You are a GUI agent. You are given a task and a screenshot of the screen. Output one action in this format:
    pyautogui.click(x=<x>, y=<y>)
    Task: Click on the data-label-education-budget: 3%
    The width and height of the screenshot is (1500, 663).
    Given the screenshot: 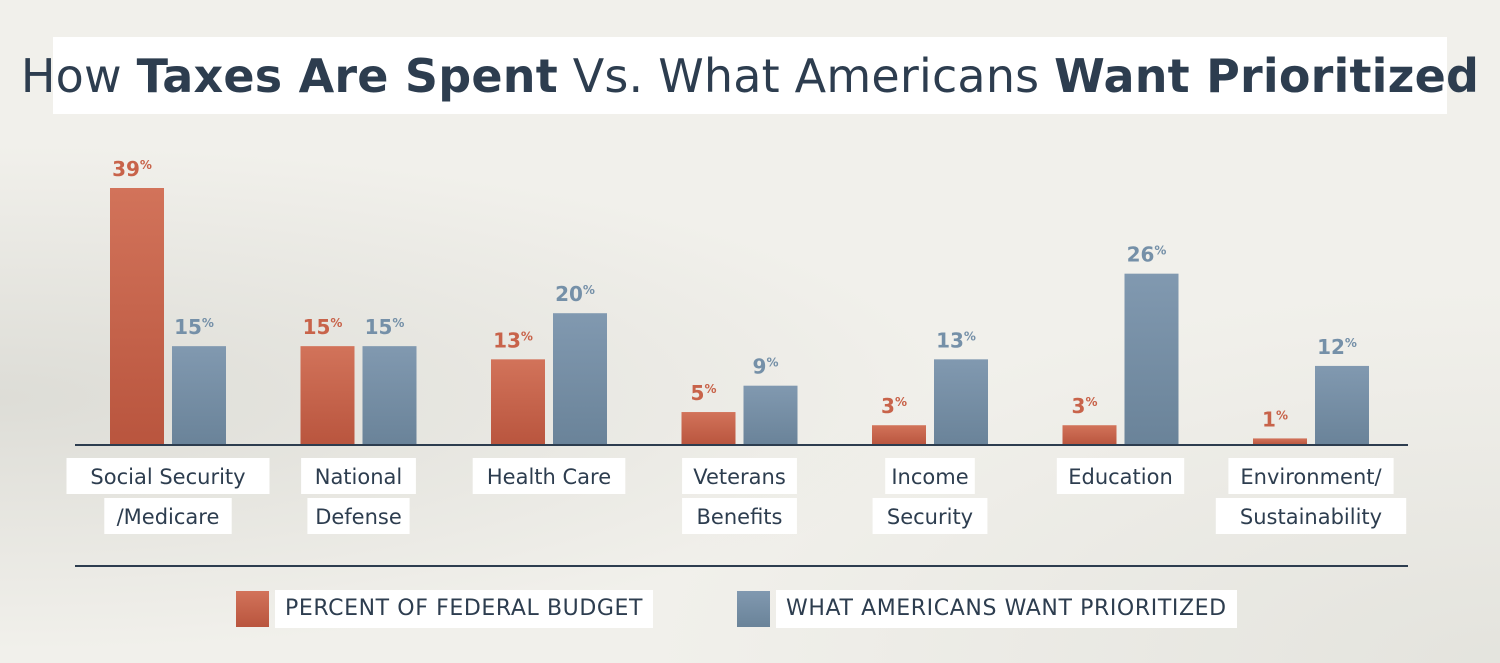 What is the action you would take?
    pyautogui.click(x=1085, y=406)
    